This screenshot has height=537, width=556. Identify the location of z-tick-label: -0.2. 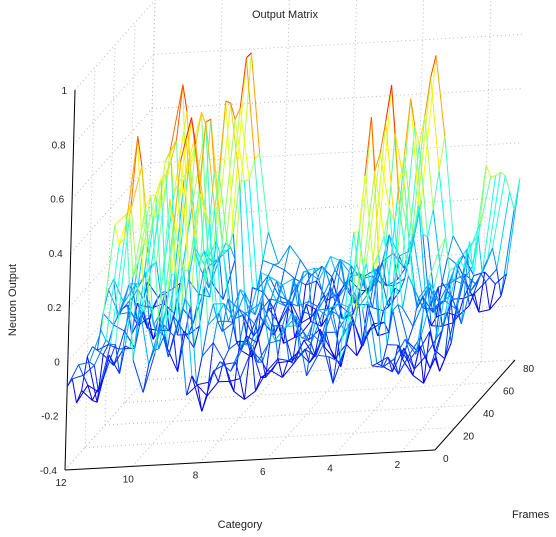
(50, 417).